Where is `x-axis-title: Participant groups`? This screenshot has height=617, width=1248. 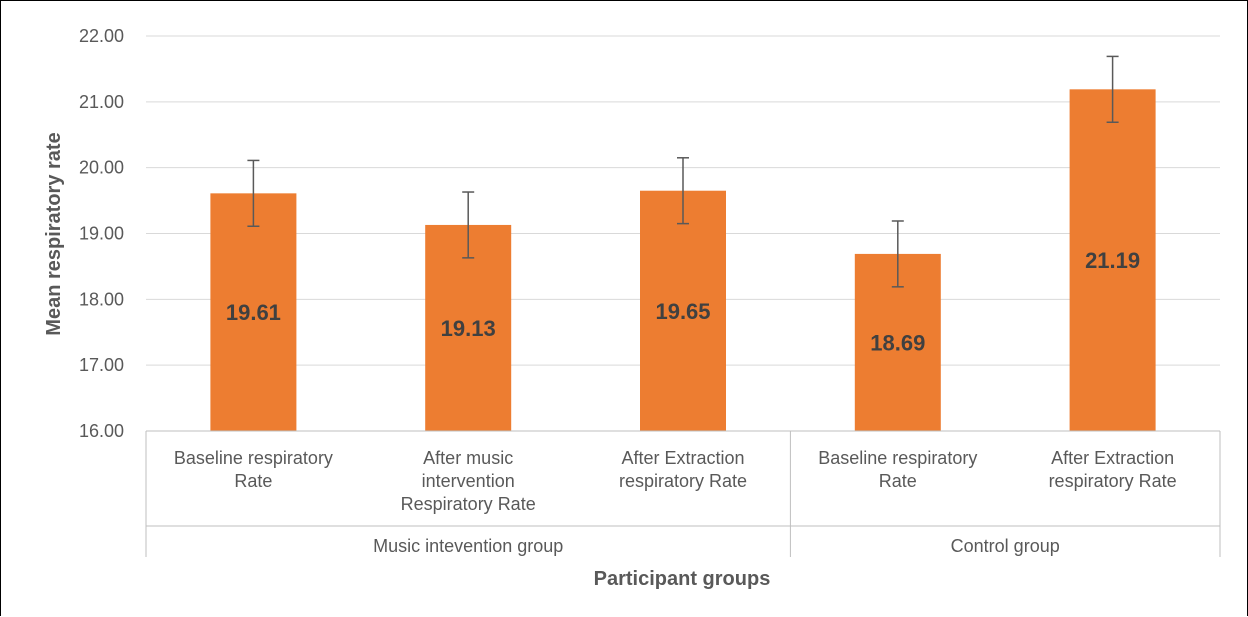 x-axis-title: Participant groups is located at coordinates (682, 579).